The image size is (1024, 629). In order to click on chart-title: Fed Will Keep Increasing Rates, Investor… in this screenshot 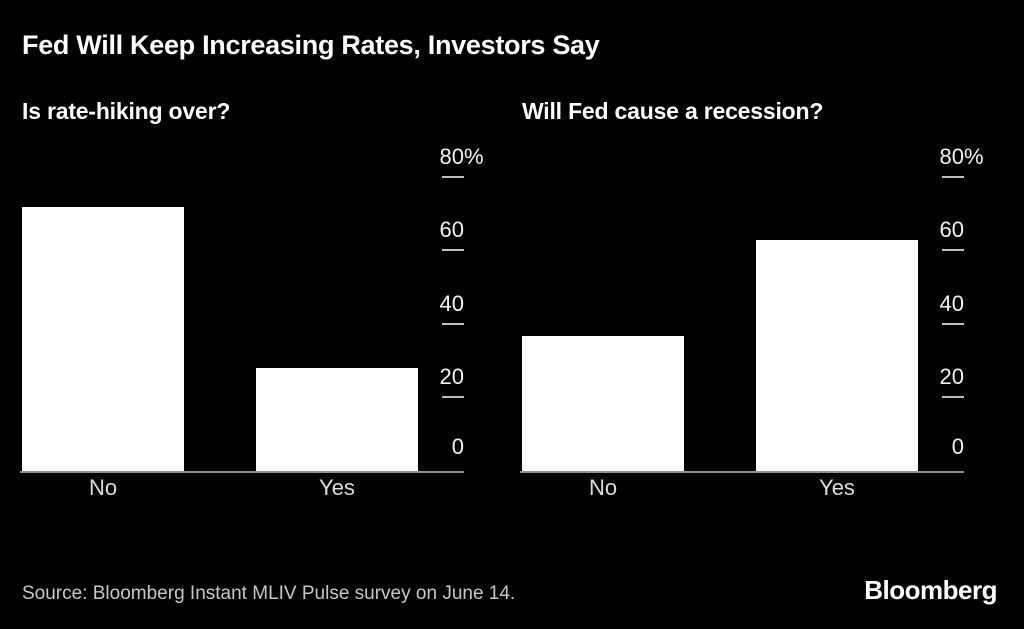, I will do `click(311, 45)`.